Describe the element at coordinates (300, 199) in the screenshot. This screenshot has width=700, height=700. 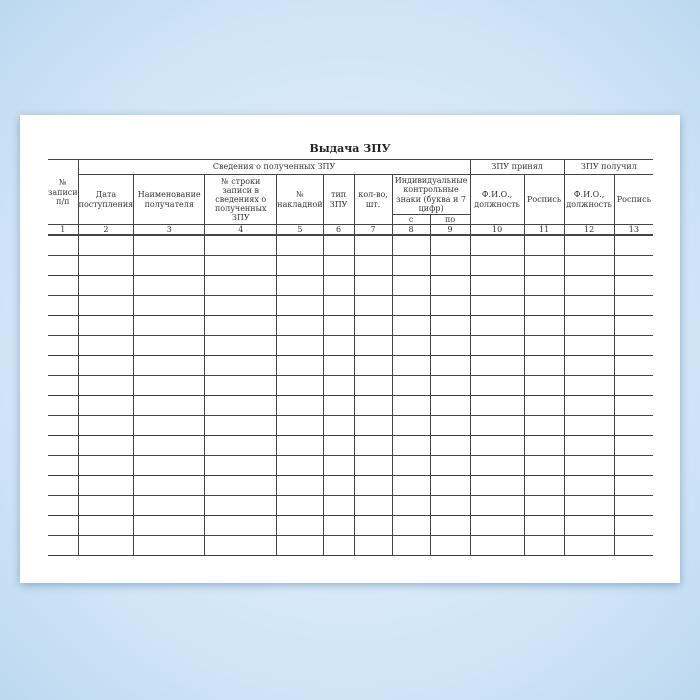
I see `header-invoice: № накладной` at that location.